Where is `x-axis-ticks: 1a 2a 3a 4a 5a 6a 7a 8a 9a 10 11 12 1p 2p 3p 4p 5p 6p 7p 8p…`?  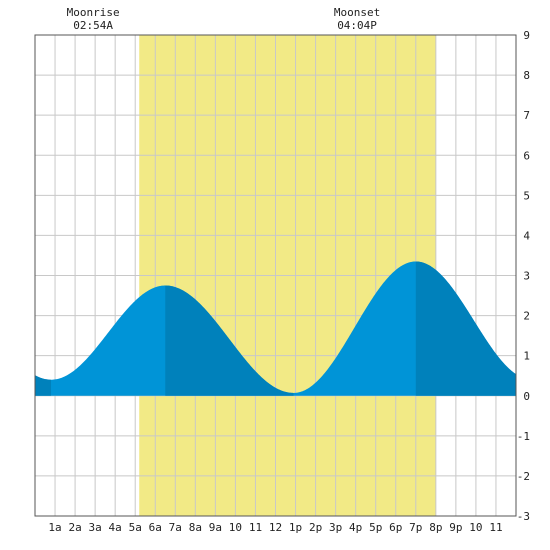
x-axis-ticks: 1a 2a 3a 4a 5a 6a 7a 8a 9a 10 11 12 1p 2p 3p 4p 5p 6p 7p 8p… is located at coordinates (275, 527).